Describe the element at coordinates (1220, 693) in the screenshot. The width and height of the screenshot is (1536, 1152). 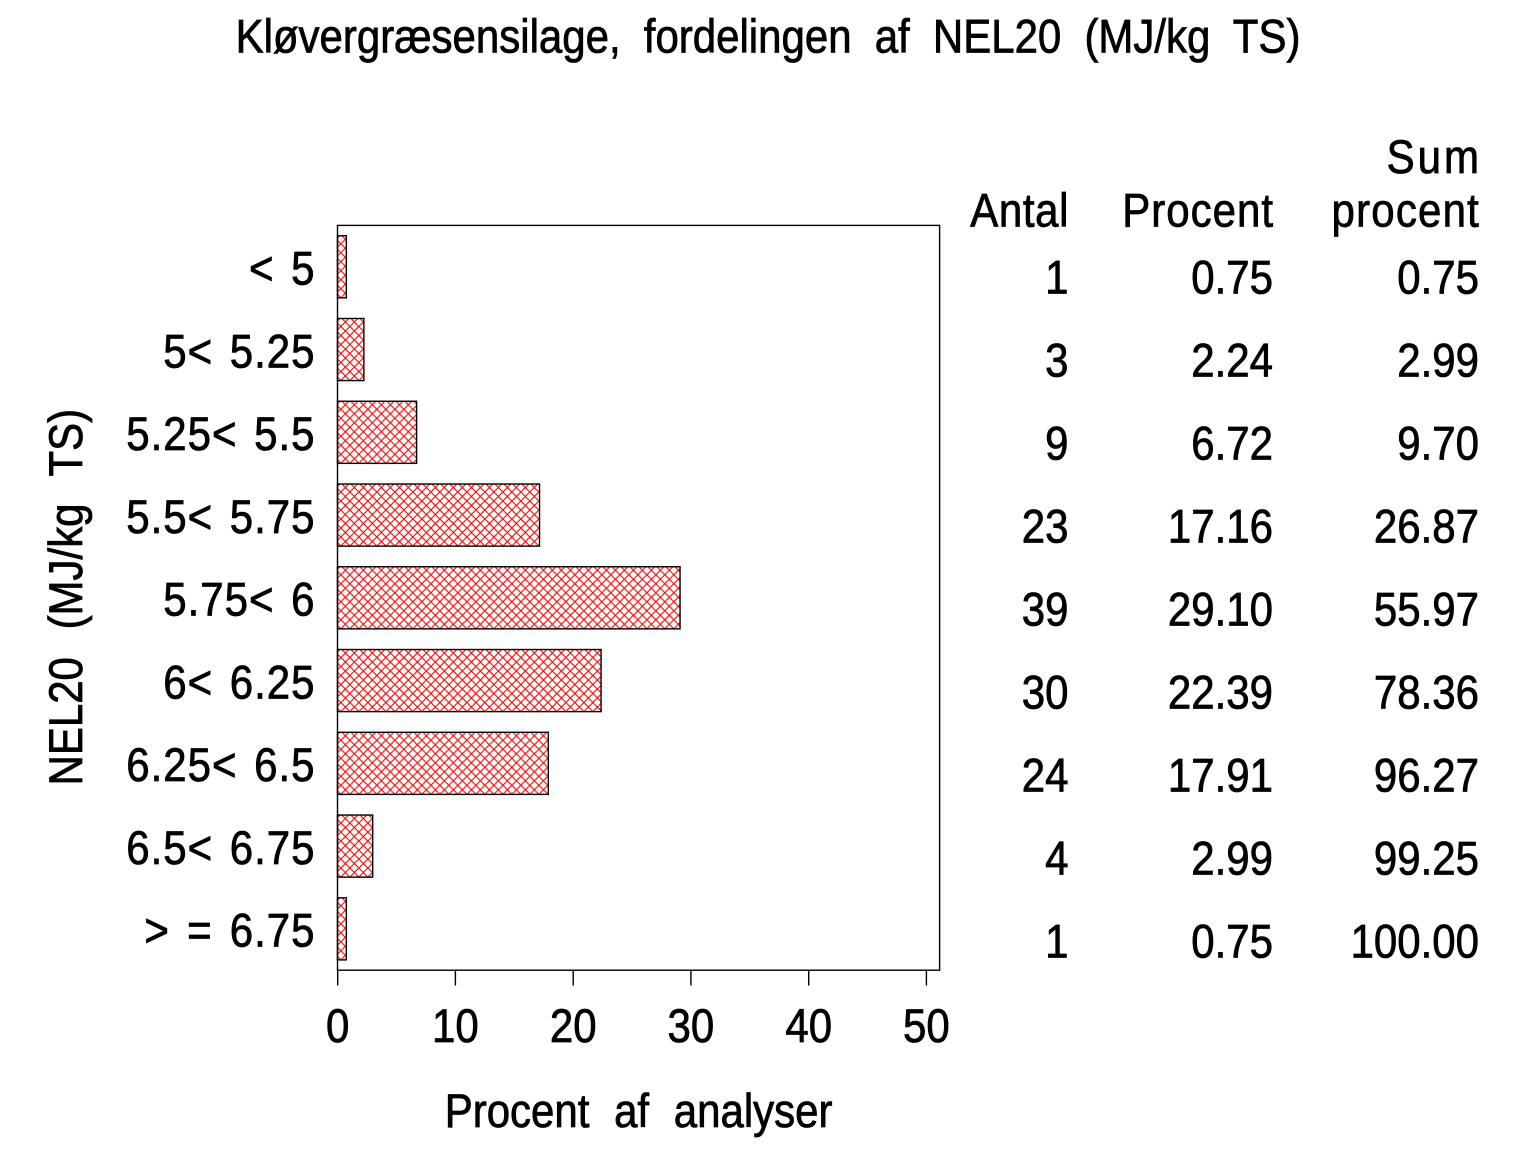
I see `svg-text: 22.39` at that location.